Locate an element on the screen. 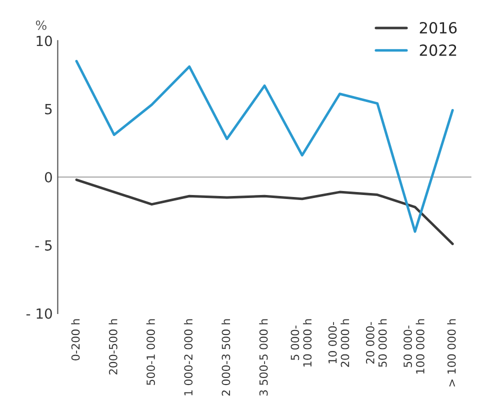 The height and width of the screenshot is (407, 481). y-tick-label: 10 is located at coordinates (44, 41).